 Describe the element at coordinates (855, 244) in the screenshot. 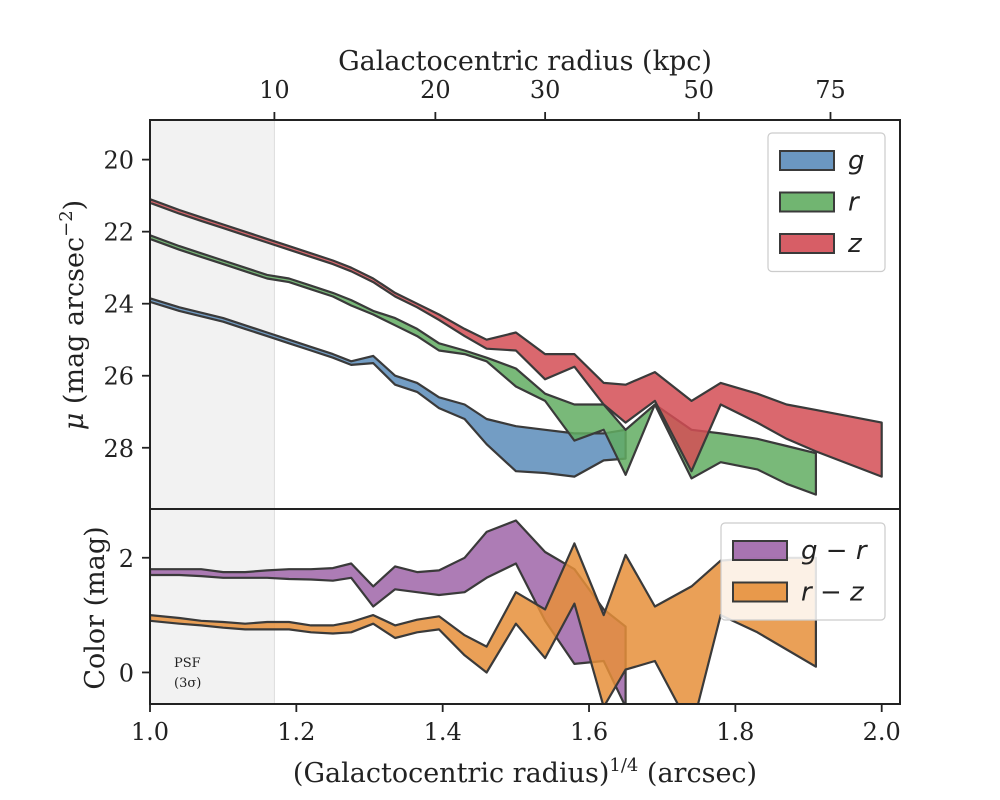

I see `legend-label-z: z` at that location.